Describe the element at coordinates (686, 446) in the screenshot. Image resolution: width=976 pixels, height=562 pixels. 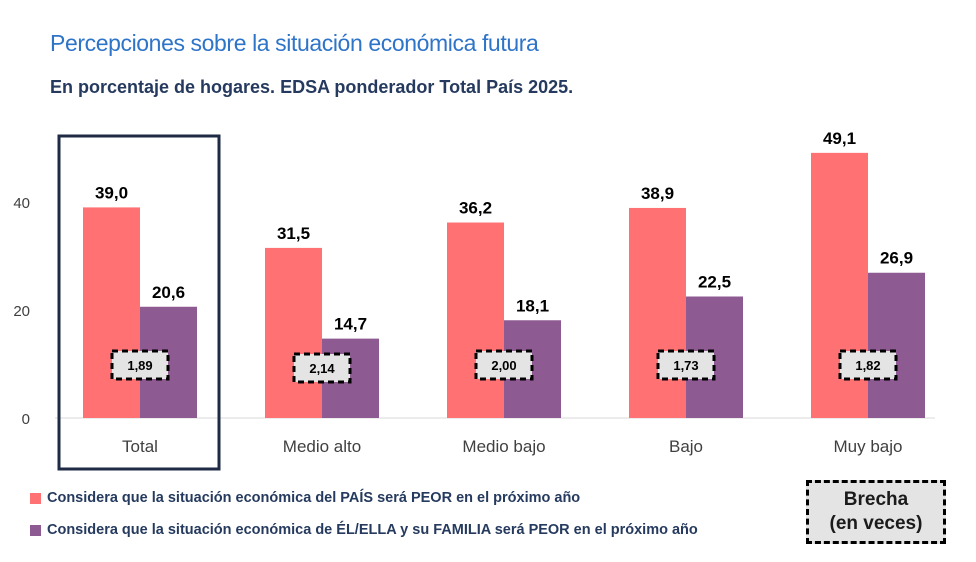
I see `x-category-label: Bajo` at that location.